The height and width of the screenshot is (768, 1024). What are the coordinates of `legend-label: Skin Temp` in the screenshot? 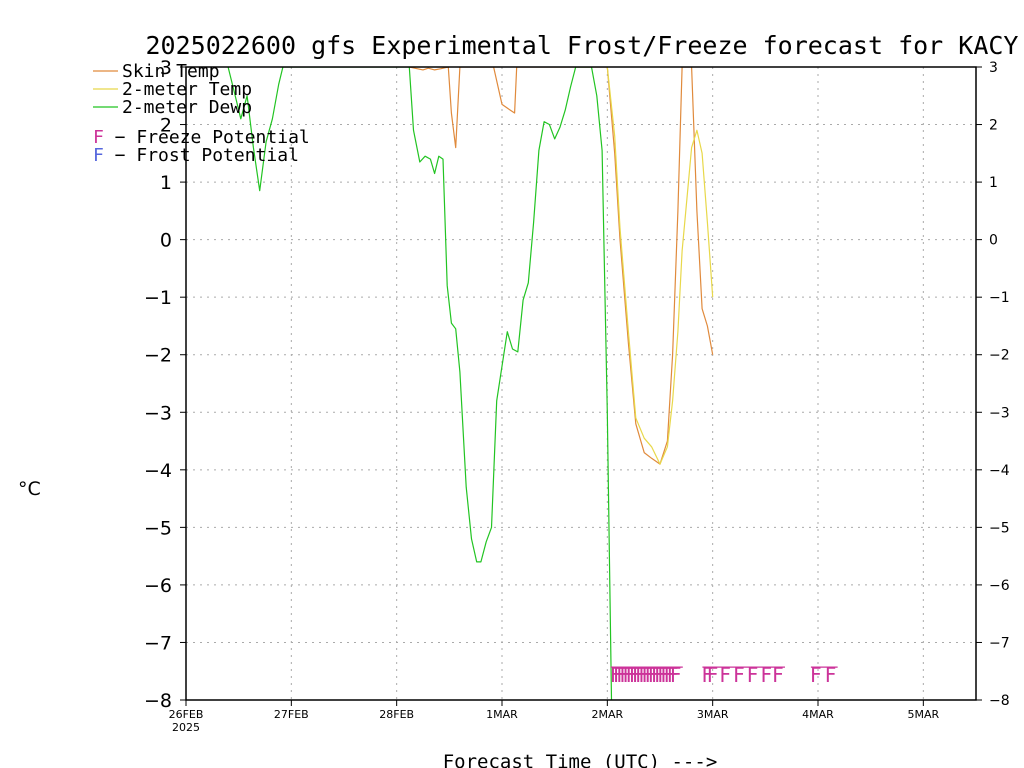 It's located at (171, 71).